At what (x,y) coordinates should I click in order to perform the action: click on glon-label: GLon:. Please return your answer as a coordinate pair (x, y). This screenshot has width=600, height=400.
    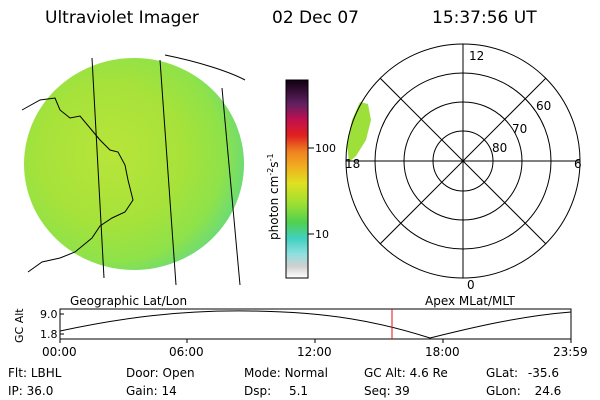
    Looking at the image, I should click on (503, 391).